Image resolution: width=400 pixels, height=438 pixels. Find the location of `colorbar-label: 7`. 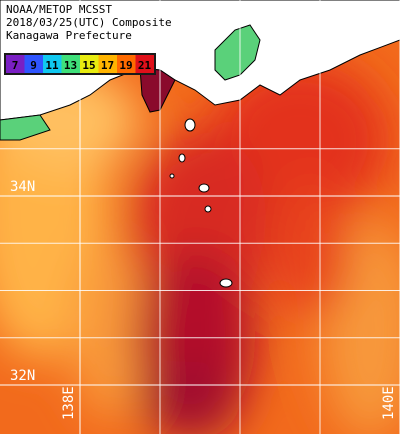

colorbar-label: 7 is located at coordinates (15, 65).